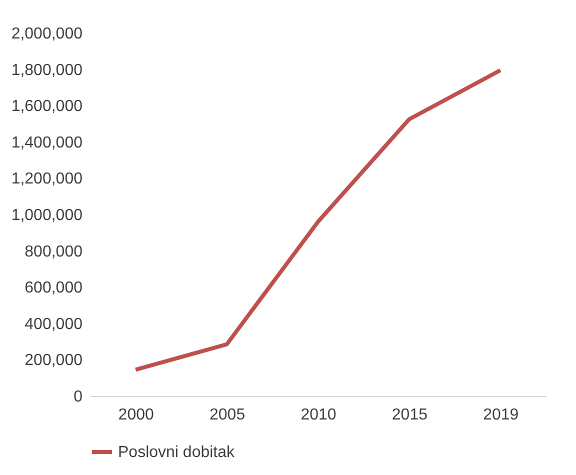 The image size is (576, 475). Describe the element at coordinates (136, 415) in the screenshot. I see `x-tick-label: 2000` at that location.